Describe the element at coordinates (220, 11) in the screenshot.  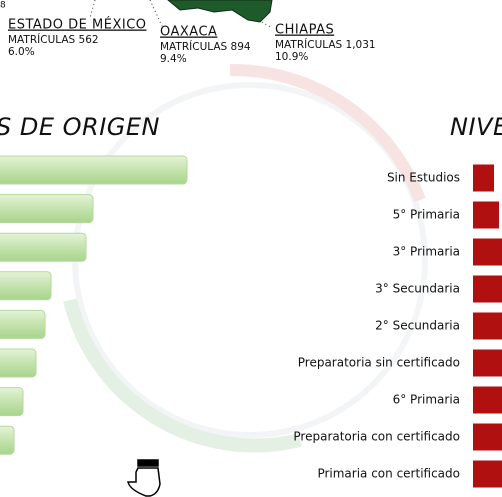
I see `map` at that location.